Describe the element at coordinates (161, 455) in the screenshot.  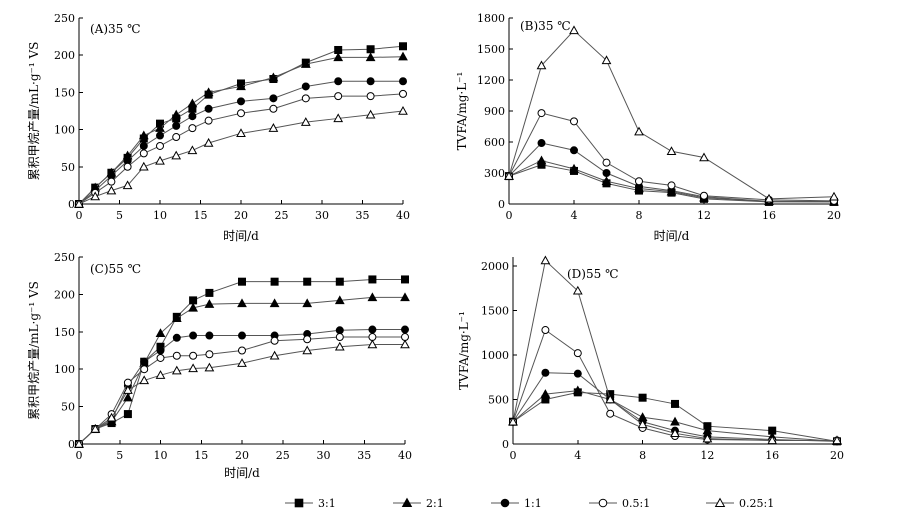
I see `x-tick-label: 10` at that location.